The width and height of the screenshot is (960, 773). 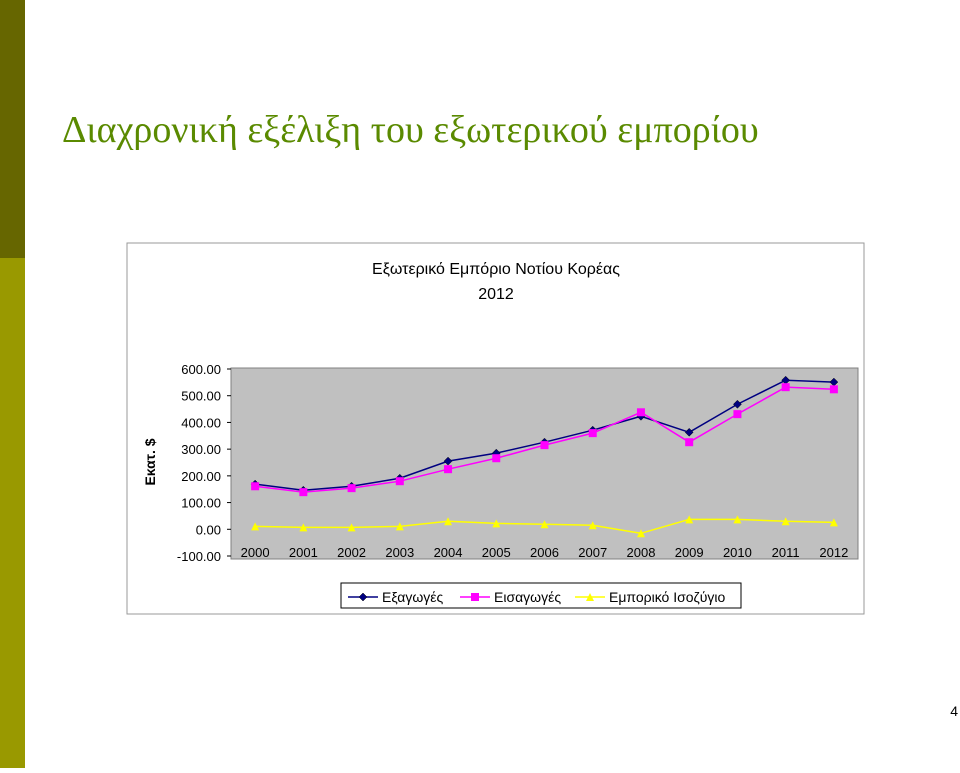 I want to click on x-tick-label: 2004, so click(x=448, y=552).